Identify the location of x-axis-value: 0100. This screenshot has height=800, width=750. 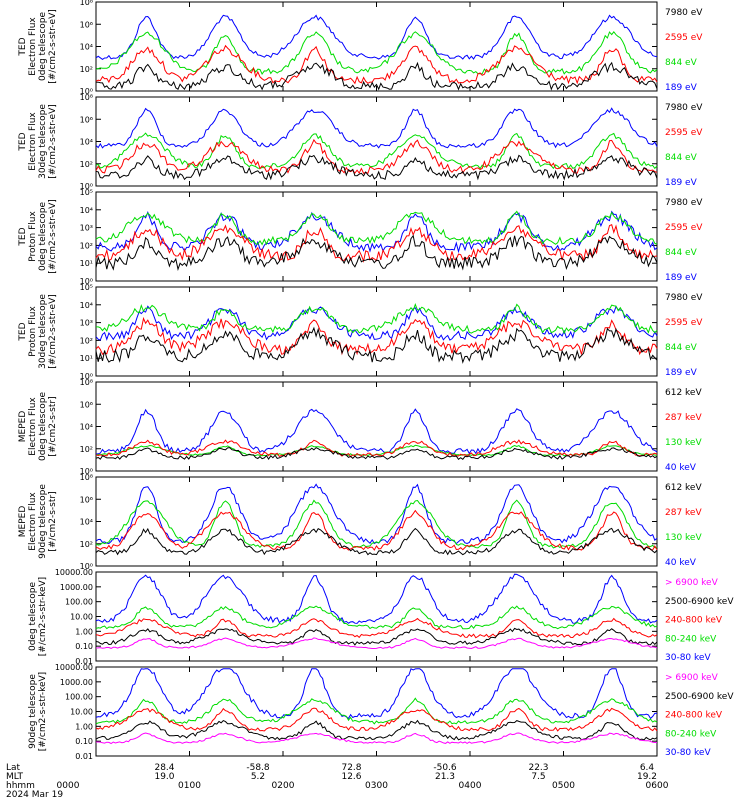
(189, 786).